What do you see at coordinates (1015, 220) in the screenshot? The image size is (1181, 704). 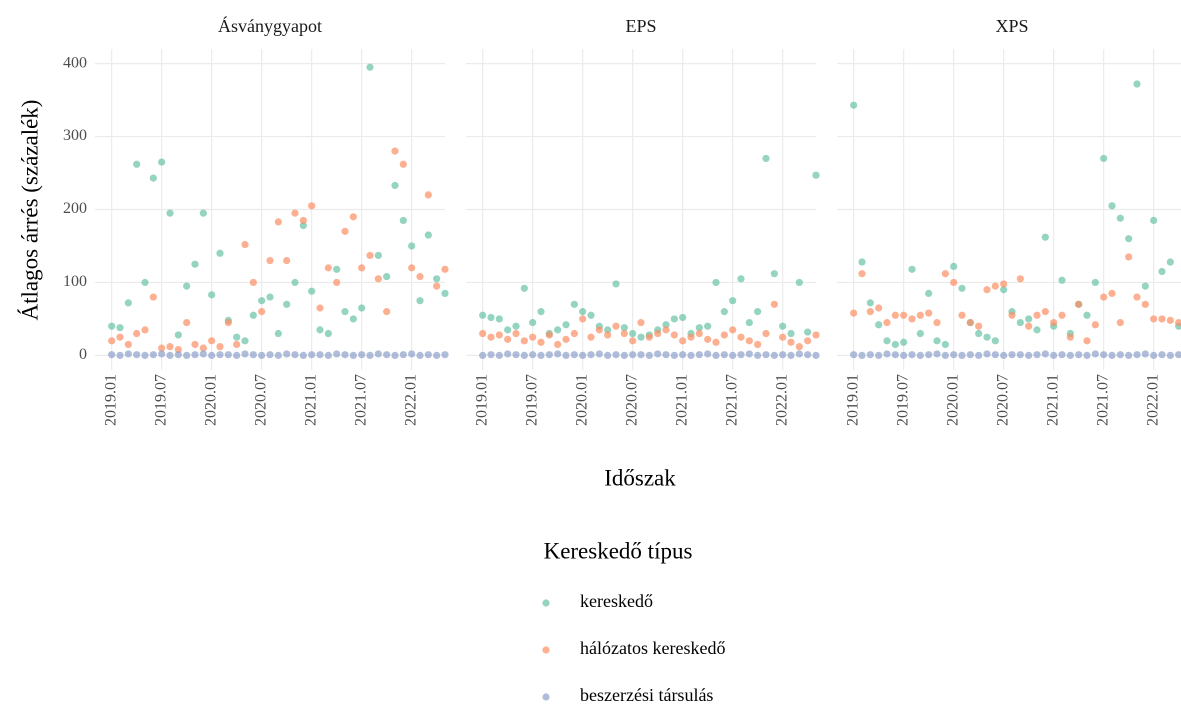 I see `points` at bounding box center [1015, 220].